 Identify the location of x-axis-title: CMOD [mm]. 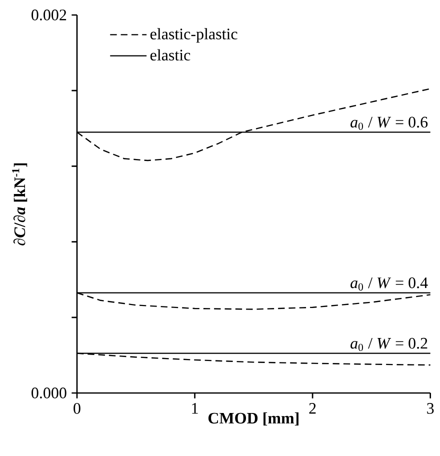
(253, 419).